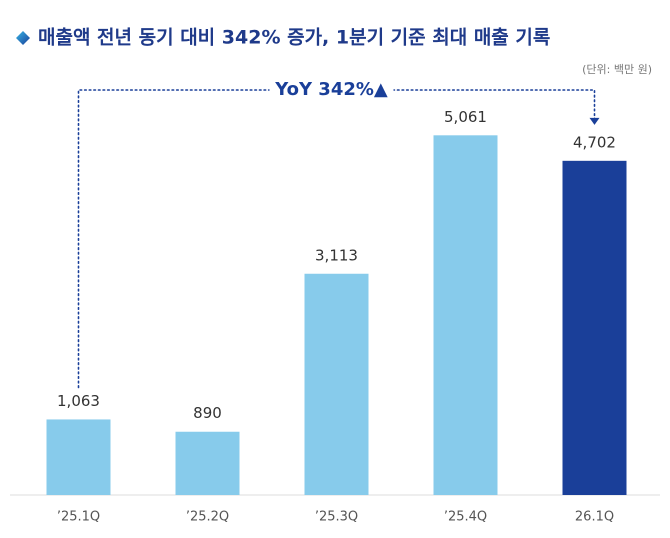  Describe the element at coordinates (594, 517) in the screenshot. I see `x-tick-label: 26.1Q` at that location.